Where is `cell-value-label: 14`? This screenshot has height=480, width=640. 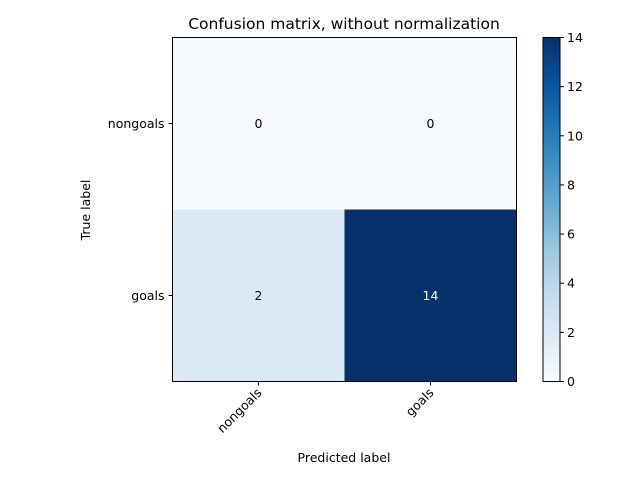 cell-value-label: 14 is located at coordinates (431, 295).